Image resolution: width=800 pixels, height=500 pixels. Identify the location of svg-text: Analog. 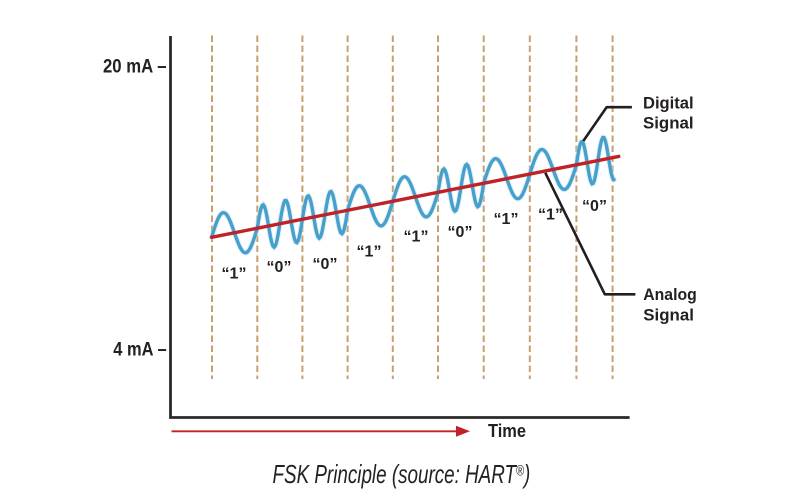
(669, 294).